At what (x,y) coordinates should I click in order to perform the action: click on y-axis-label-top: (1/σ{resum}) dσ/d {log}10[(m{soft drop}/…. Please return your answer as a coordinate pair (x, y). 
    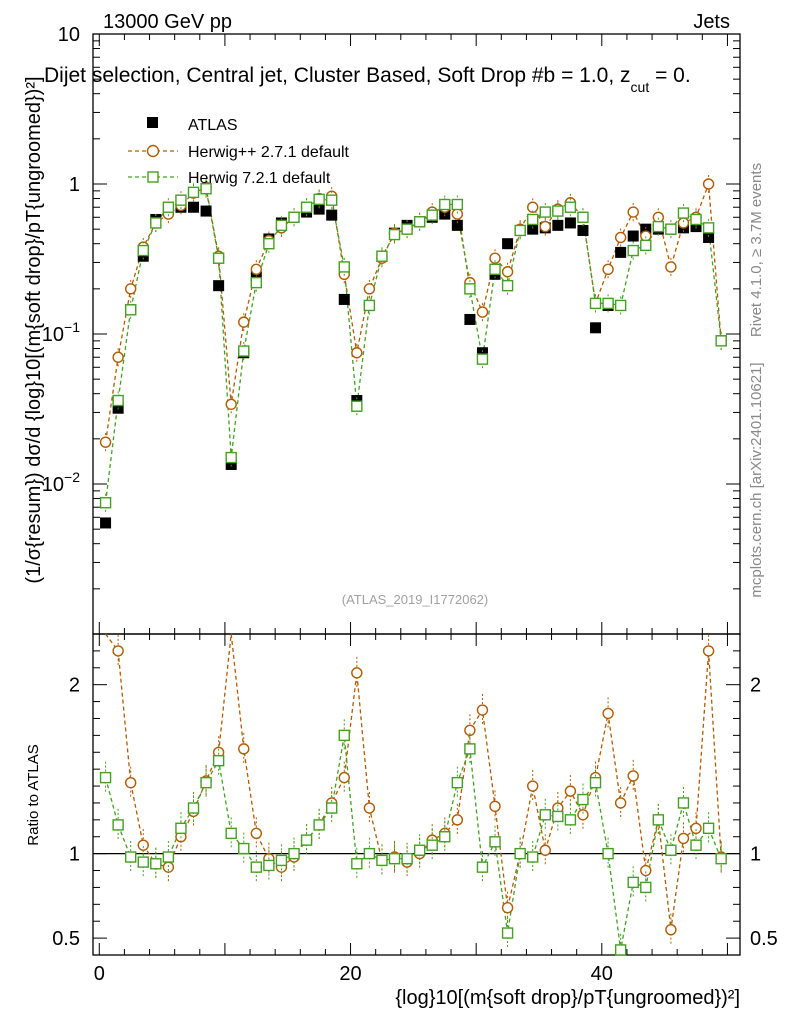
    Looking at the image, I should click on (34, 329).